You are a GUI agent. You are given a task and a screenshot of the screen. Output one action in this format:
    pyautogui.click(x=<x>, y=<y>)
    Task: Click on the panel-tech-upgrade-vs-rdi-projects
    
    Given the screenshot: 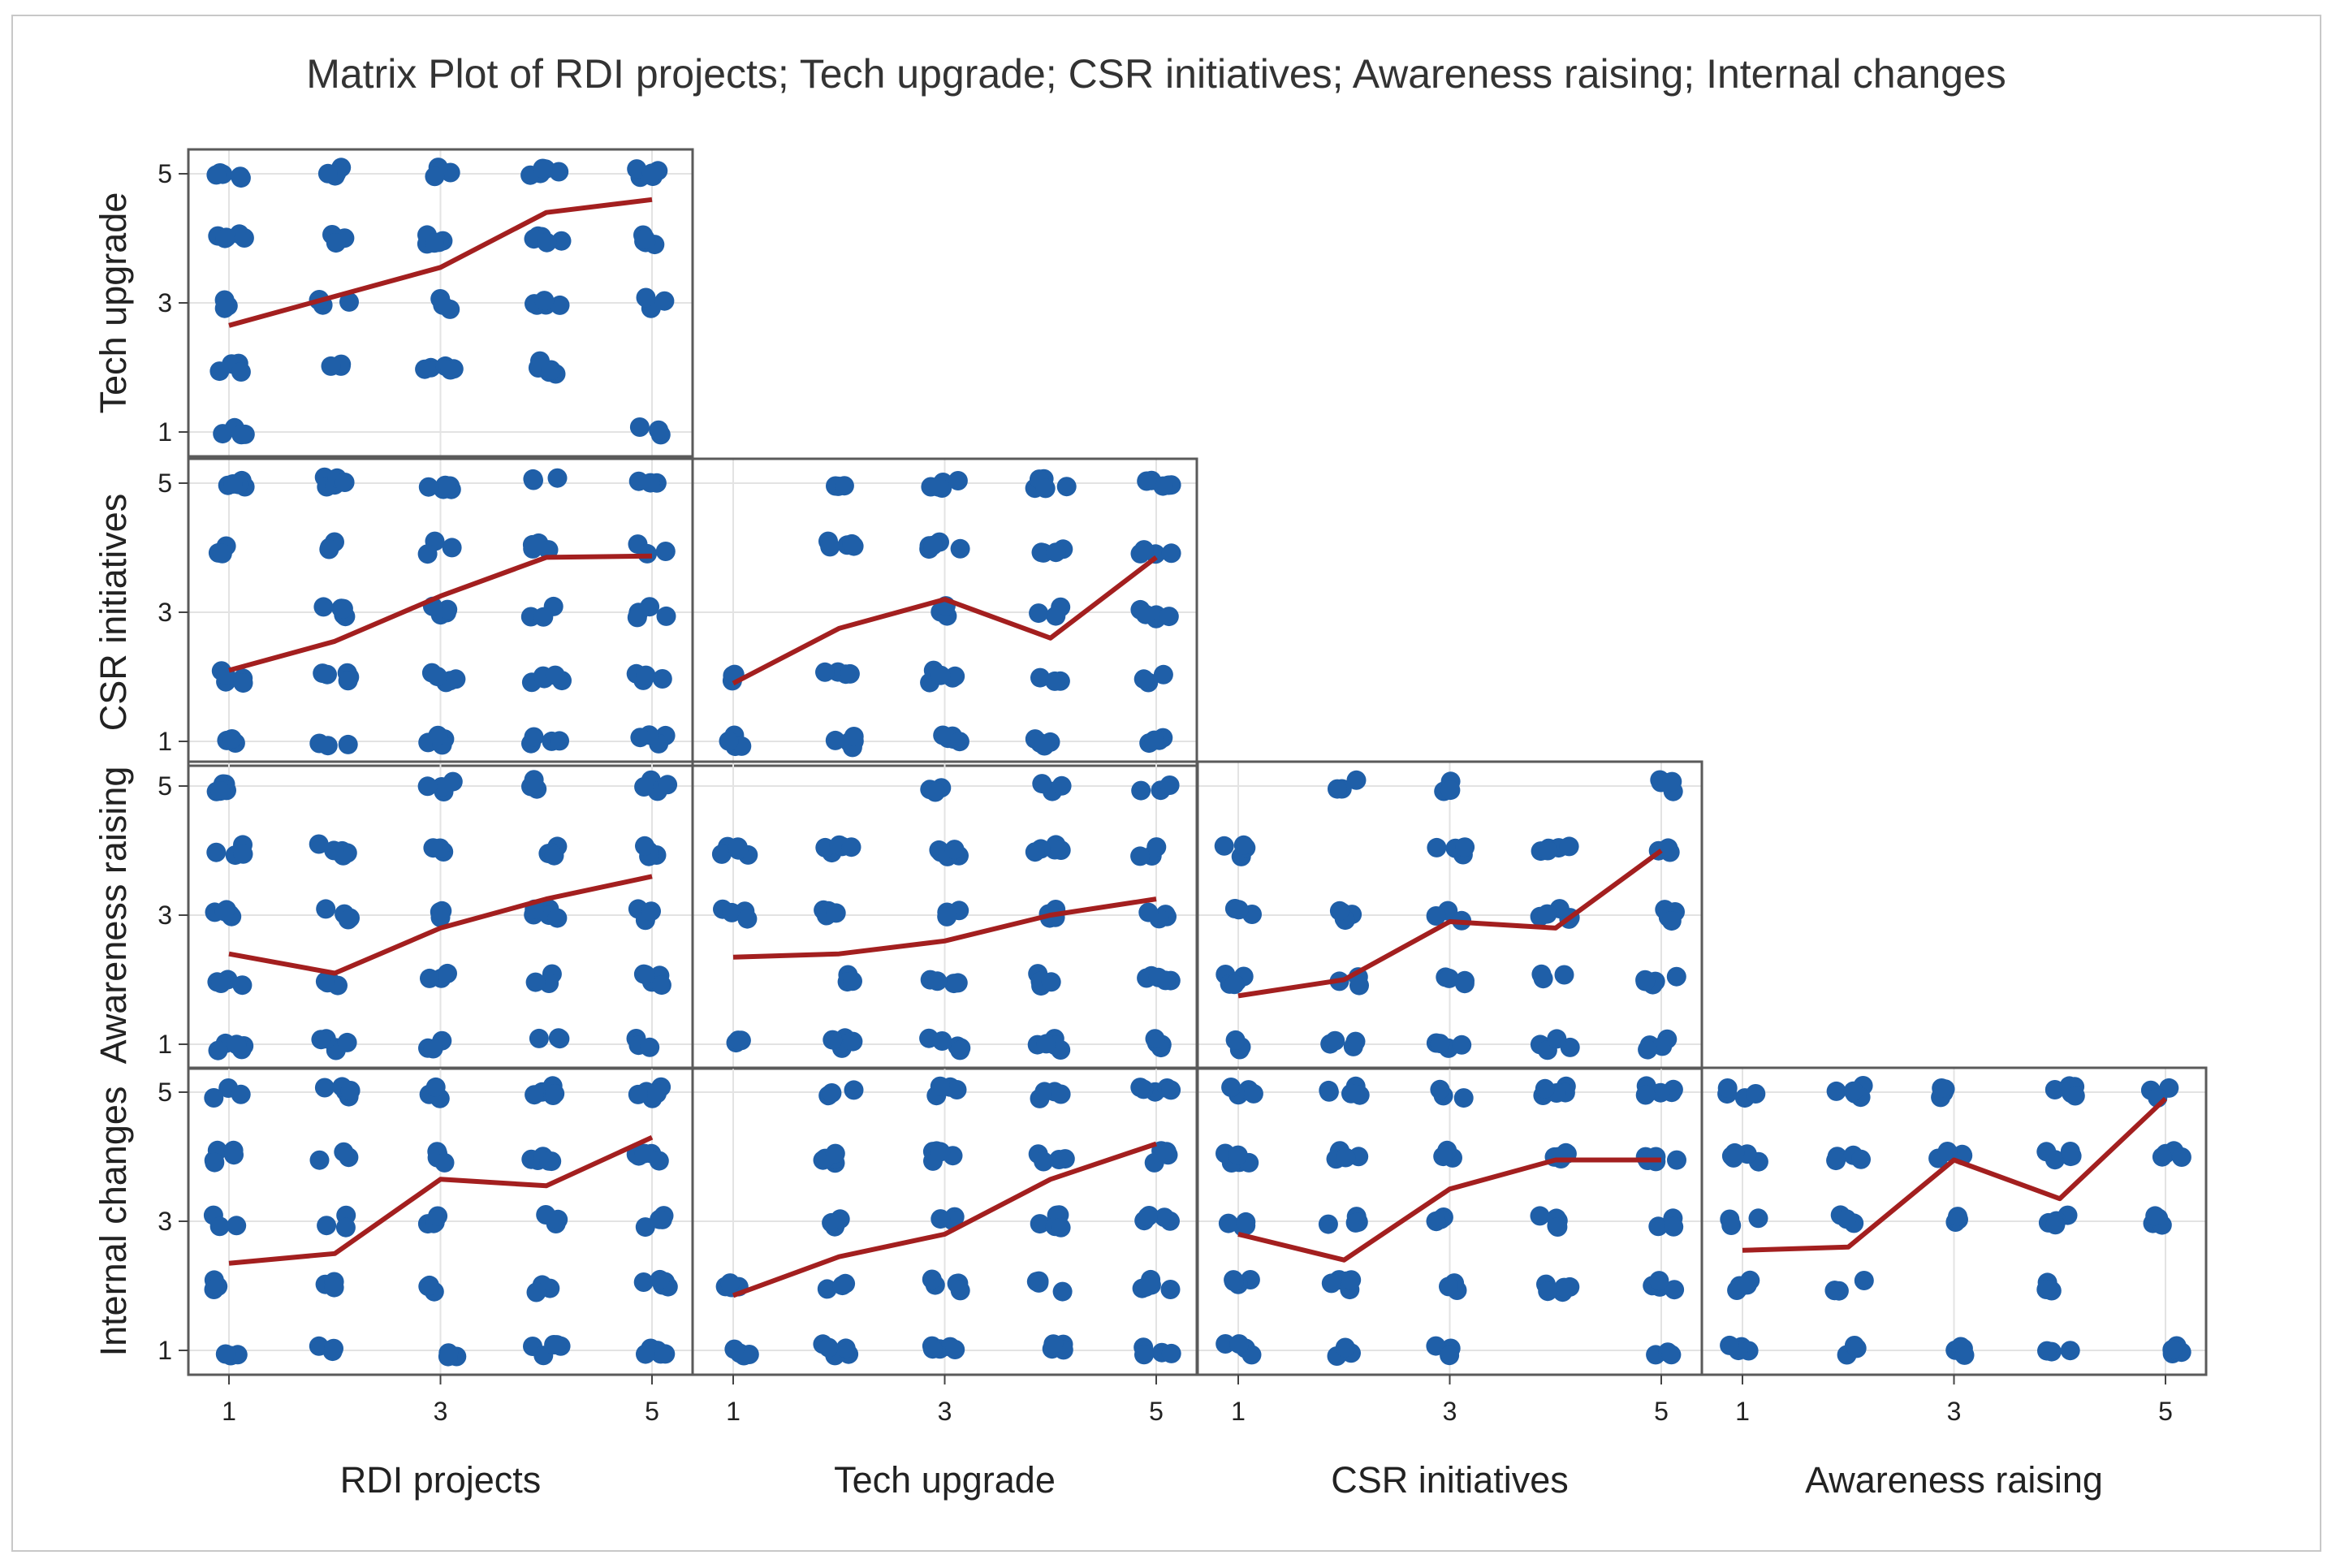 What is the action you would take?
    pyautogui.click(x=440, y=303)
    